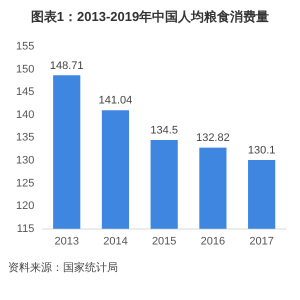  Describe the element at coordinates (25, 46) in the screenshot. I see `y-tick-label: 155` at that location.